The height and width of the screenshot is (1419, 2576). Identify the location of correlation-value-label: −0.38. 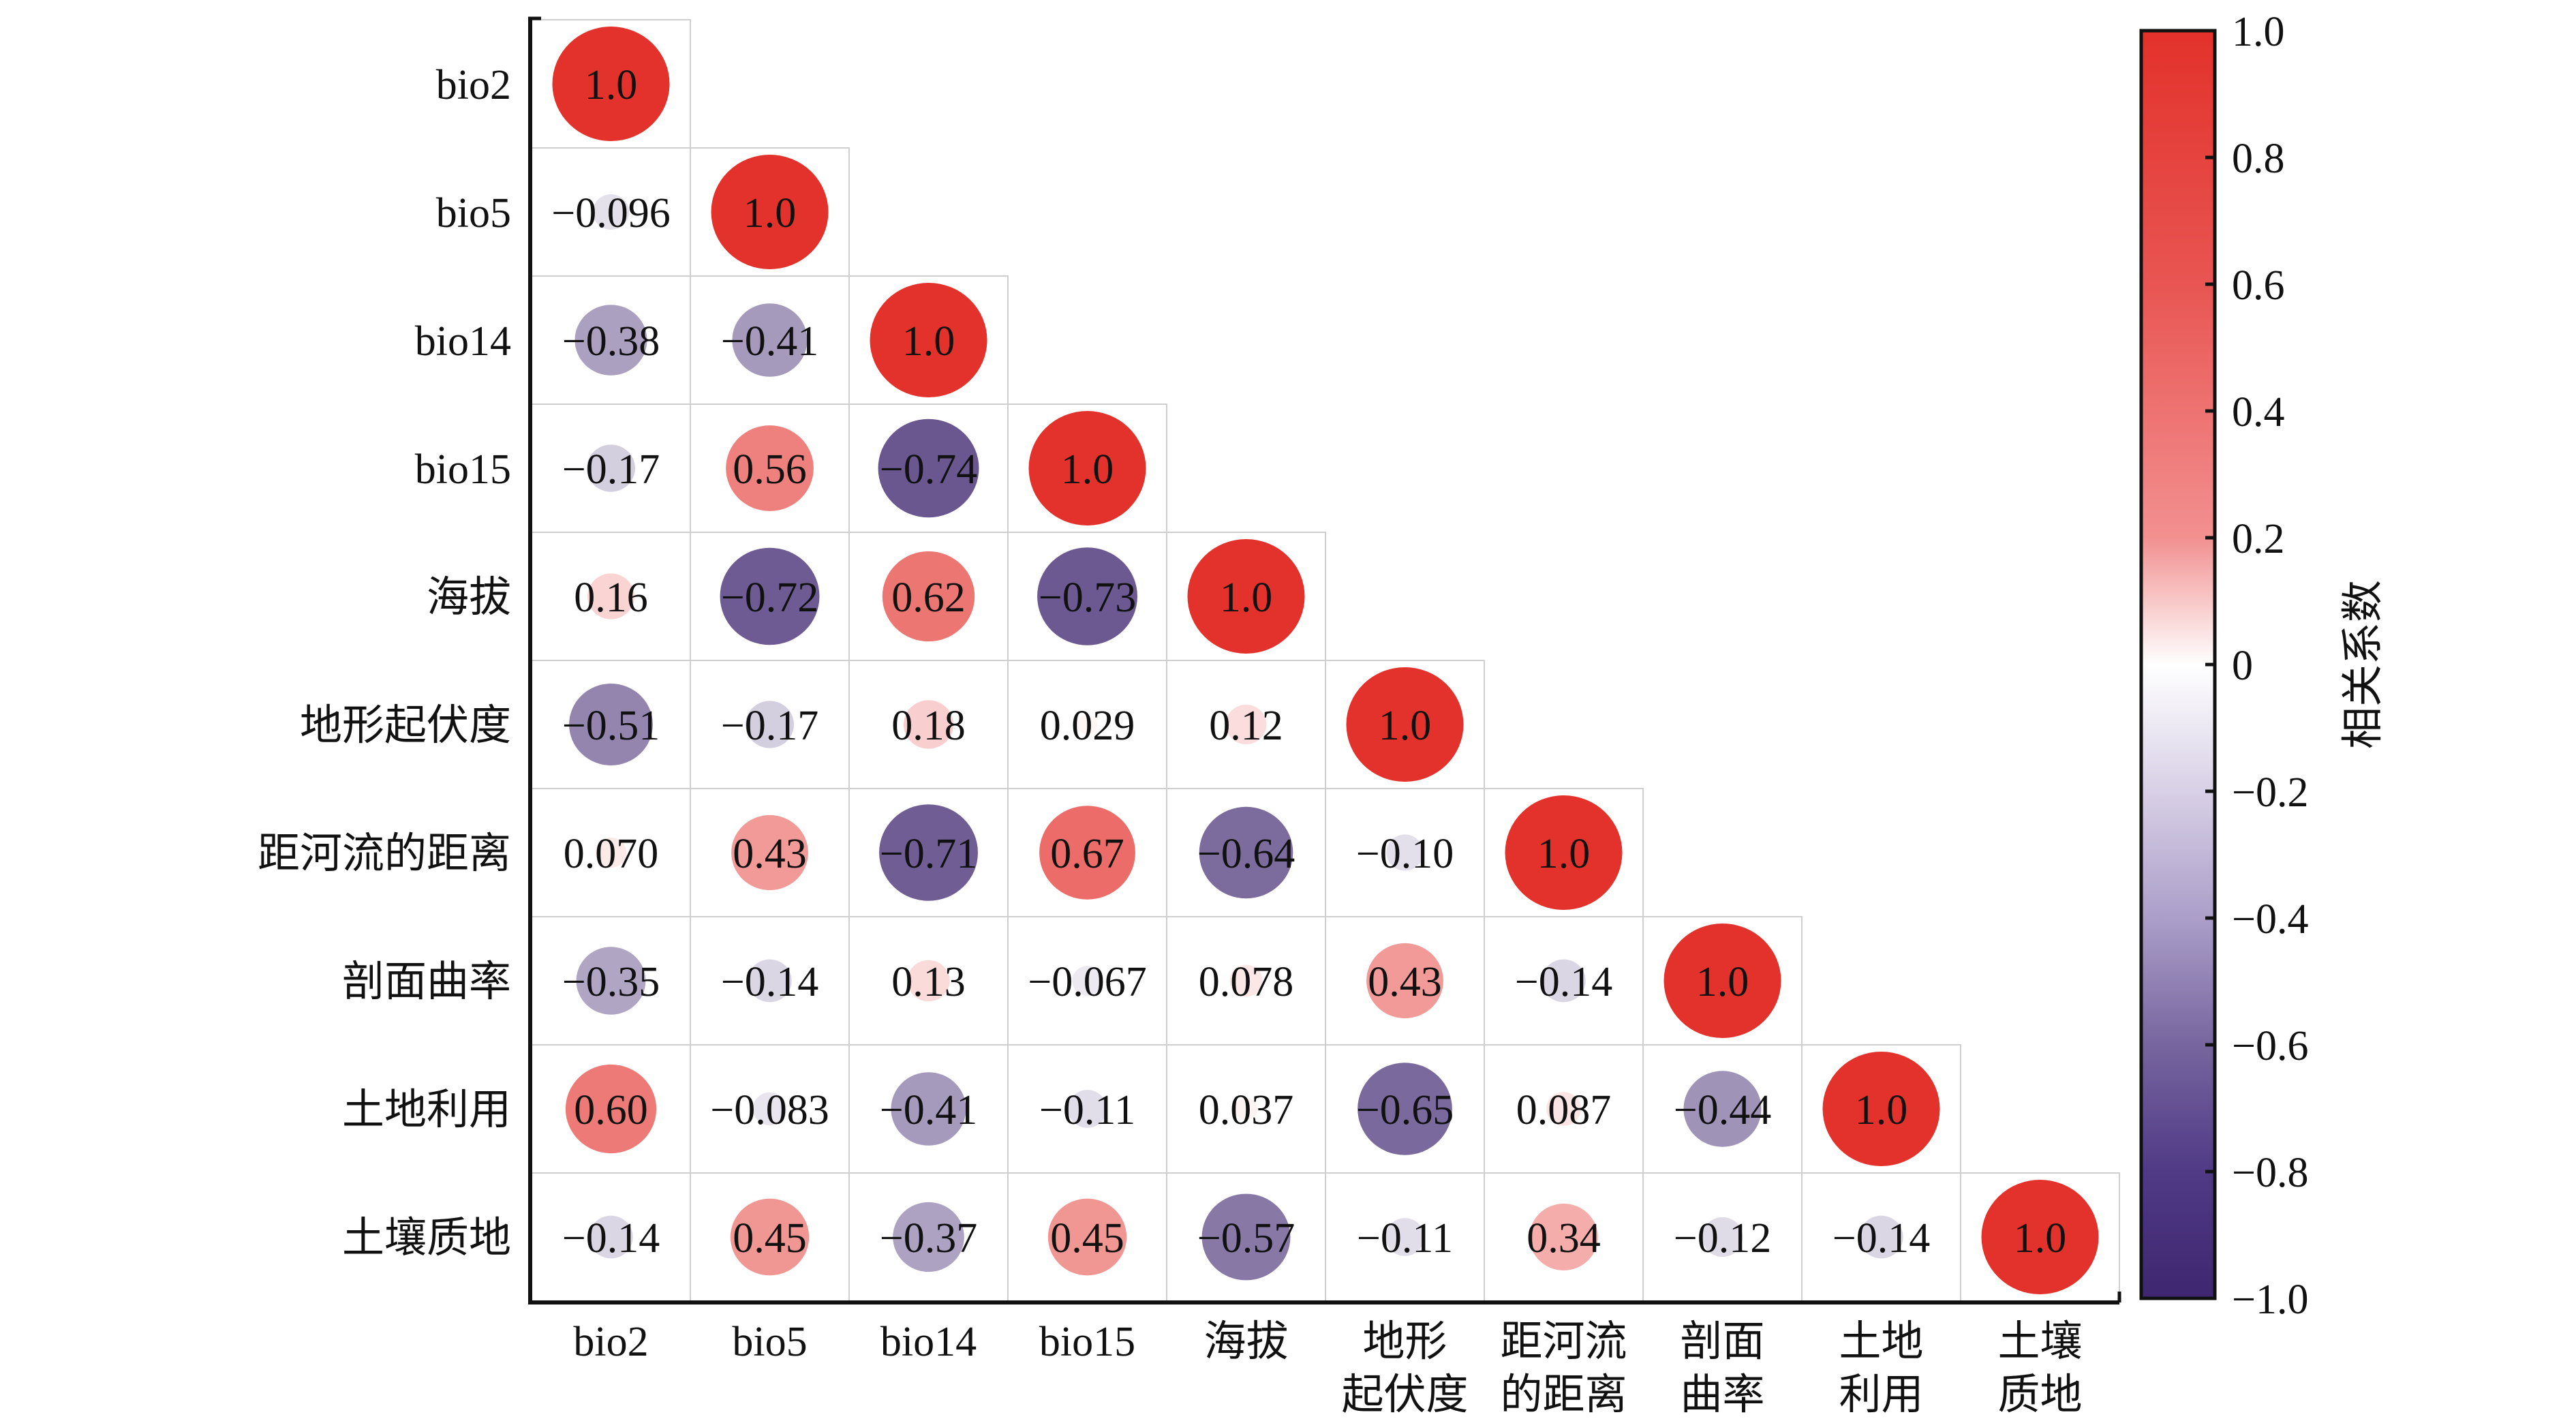
(611, 341).